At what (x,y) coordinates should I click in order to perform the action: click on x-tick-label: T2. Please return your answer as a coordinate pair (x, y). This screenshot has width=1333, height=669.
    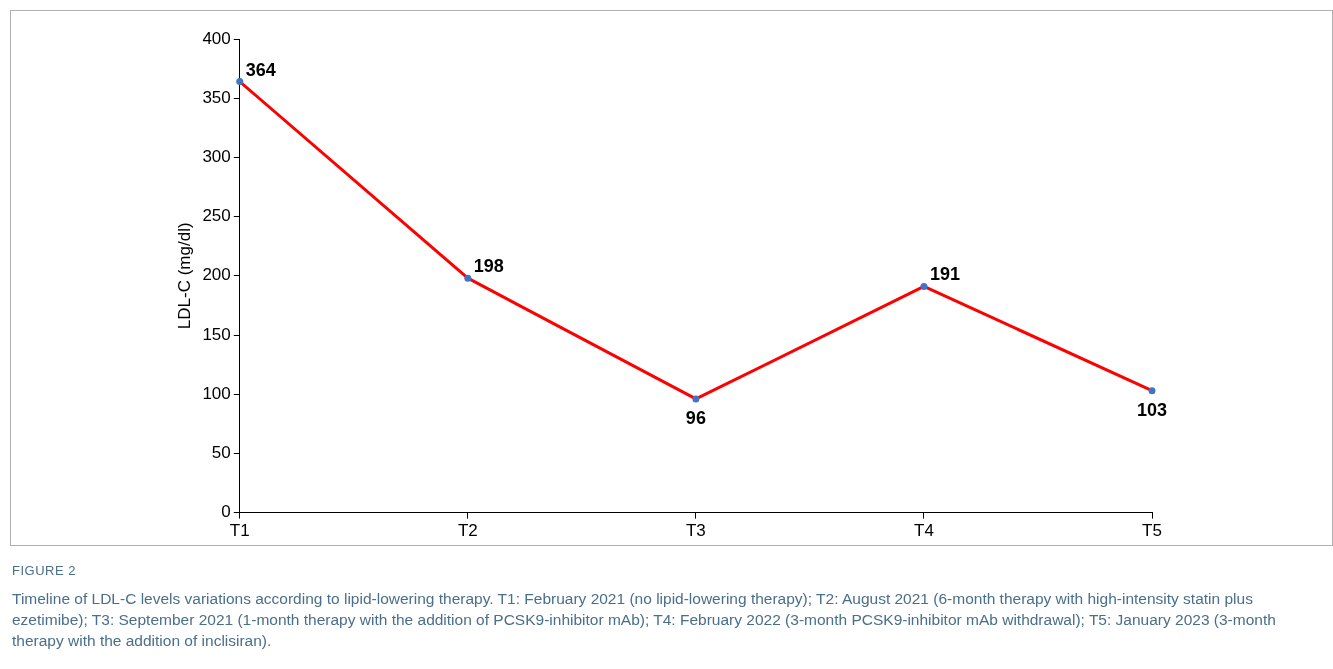
    Looking at the image, I should click on (467, 531).